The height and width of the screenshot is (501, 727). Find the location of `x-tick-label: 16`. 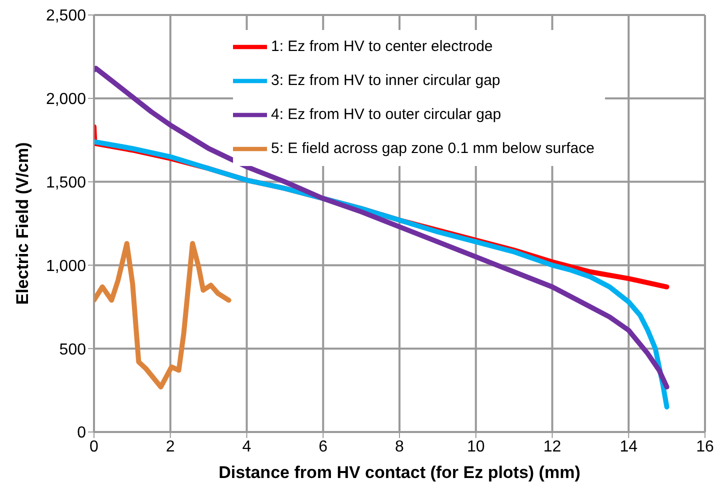

x-tick-label: 16 is located at coordinates (705, 447).